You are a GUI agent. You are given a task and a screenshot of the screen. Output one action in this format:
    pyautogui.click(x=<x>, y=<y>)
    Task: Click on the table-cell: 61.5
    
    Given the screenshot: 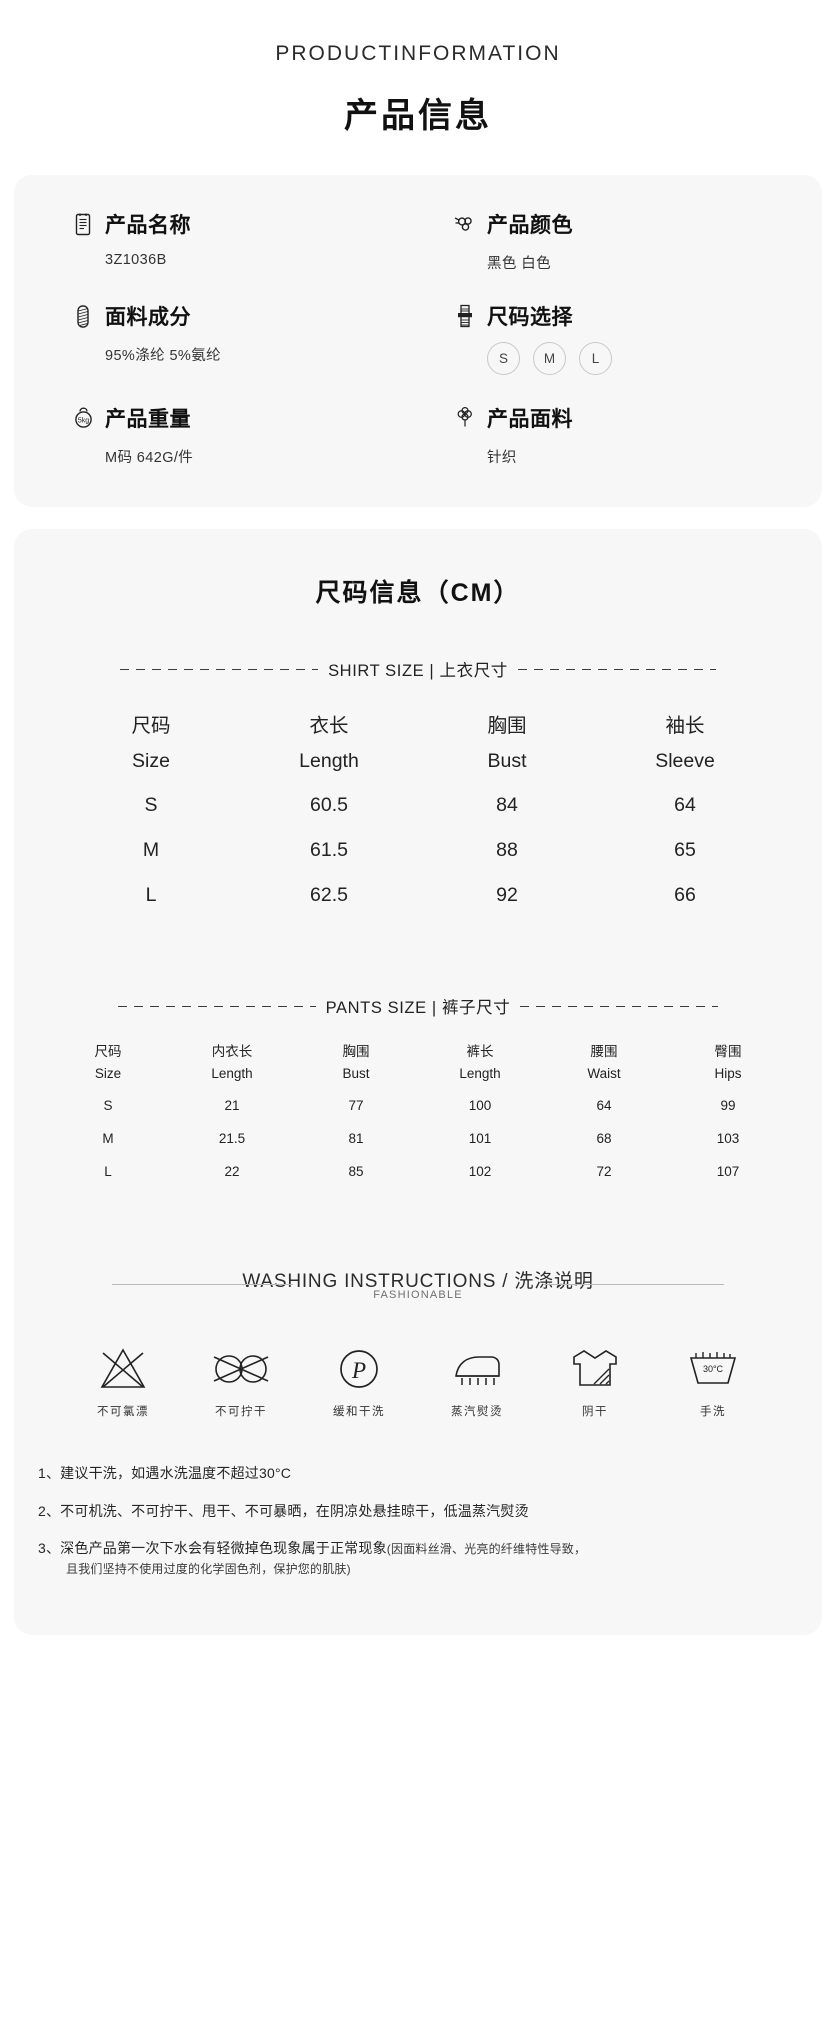 What is the action you would take?
    pyautogui.click(x=329, y=850)
    